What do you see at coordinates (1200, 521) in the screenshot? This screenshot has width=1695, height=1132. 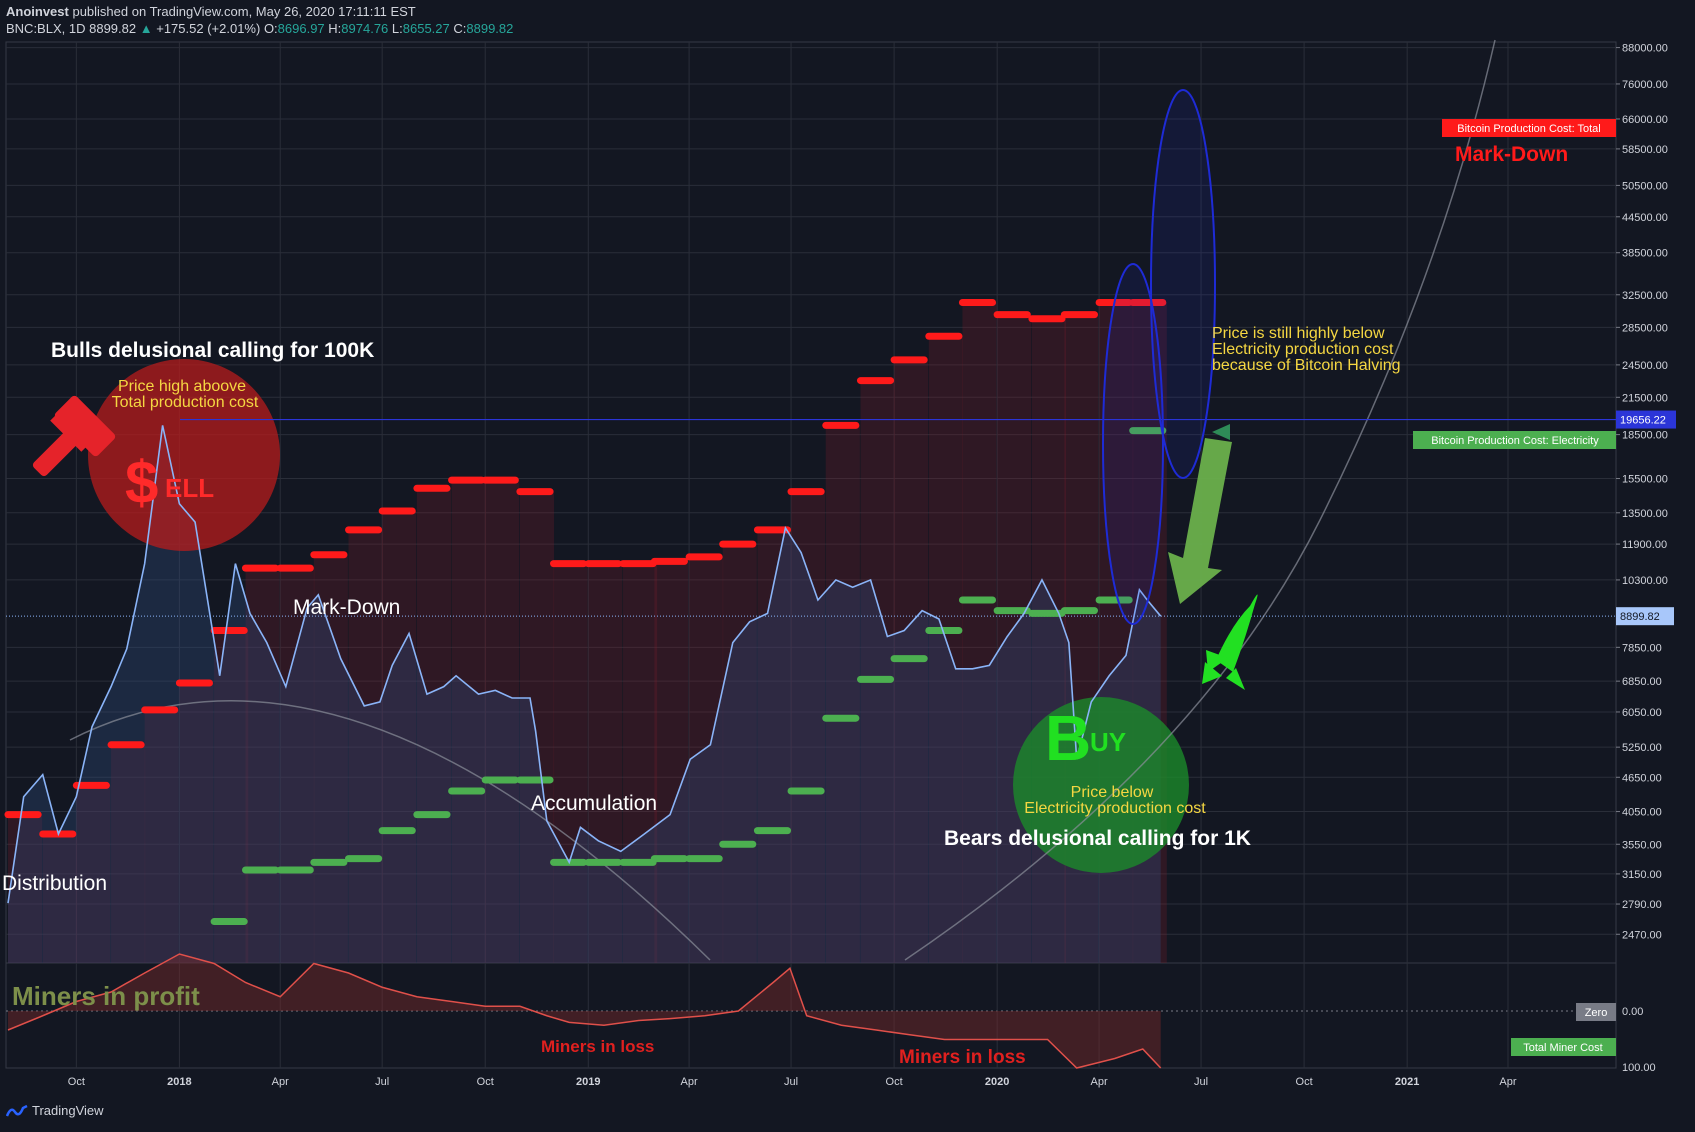 I see `down-arrow-icon` at bounding box center [1200, 521].